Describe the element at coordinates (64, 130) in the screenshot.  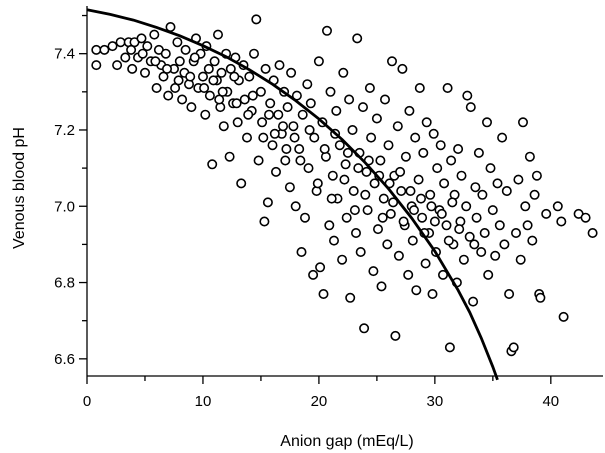
I see `y-tick-label: 7.2` at that location.